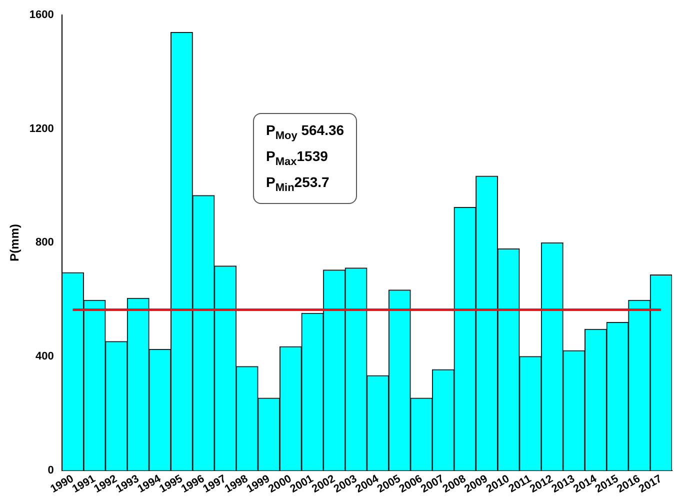  What do you see at coordinates (45, 242) in the screenshot?
I see `y-tick-label: 800` at bounding box center [45, 242].